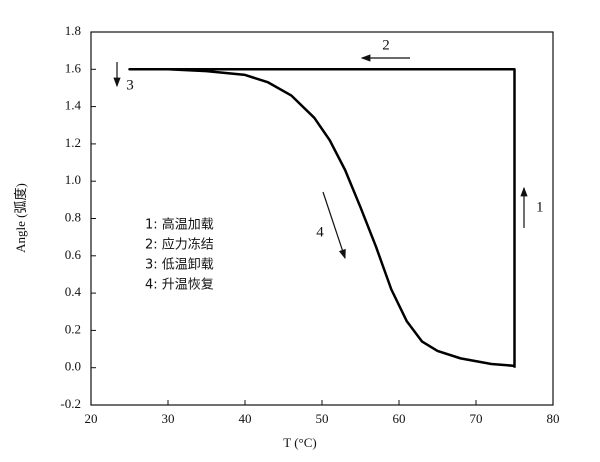 The image size is (600, 462). What do you see at coordinates (245, 418) in the screenshot?
I see `x-tick-label: 40` at bounding box center [245, 418].